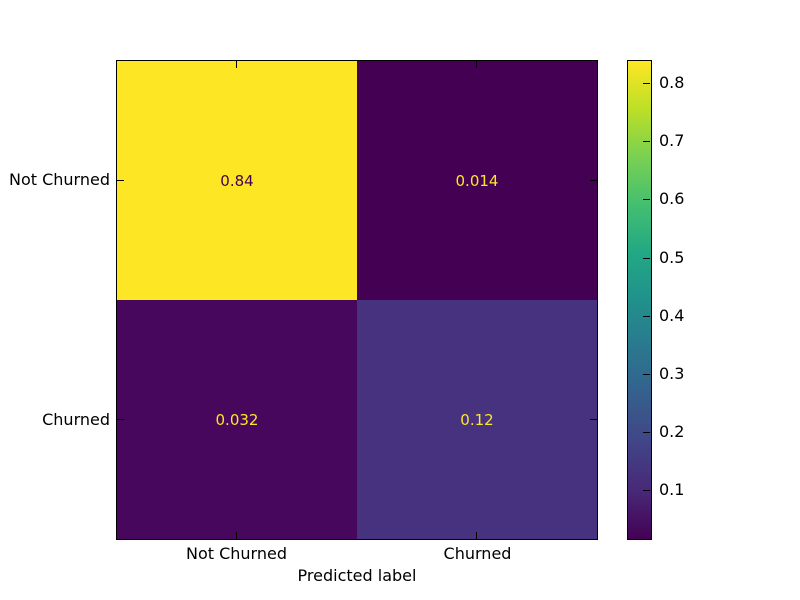 The width and height of the screenshot is (800, 600). What do you see at coordinates (672, 199) in the screenshot?
I see `colorbar-tick-label-2: 0.6` at bounding box center [672, 199].